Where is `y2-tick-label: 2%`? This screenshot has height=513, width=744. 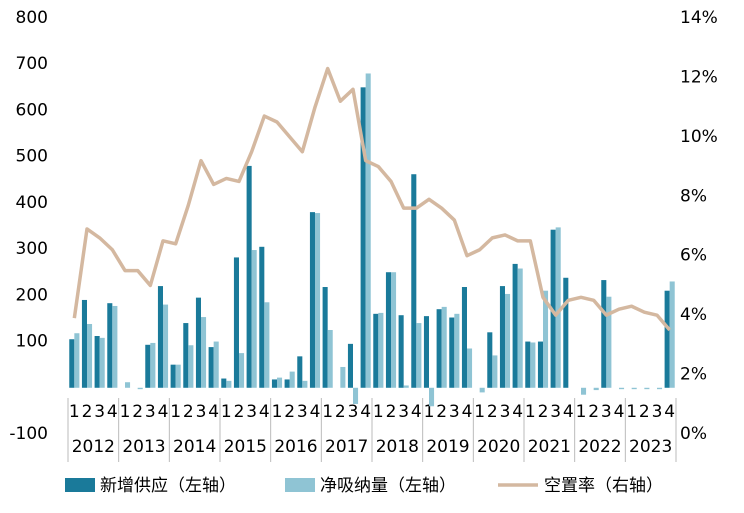 y2-tick-label: 2% is located at coordinates (693, 375).